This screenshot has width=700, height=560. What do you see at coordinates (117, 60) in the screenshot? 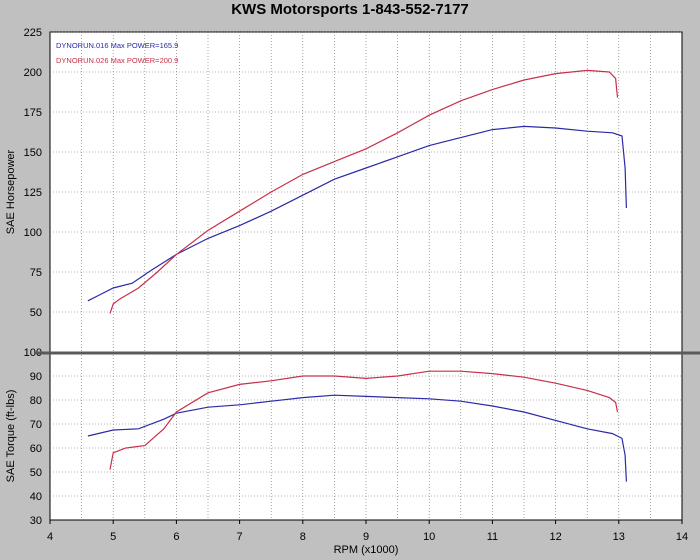
I see `legend-entry-2: DYNORUN.026 Max POWER=200.9` at bounding box center [117, 60].